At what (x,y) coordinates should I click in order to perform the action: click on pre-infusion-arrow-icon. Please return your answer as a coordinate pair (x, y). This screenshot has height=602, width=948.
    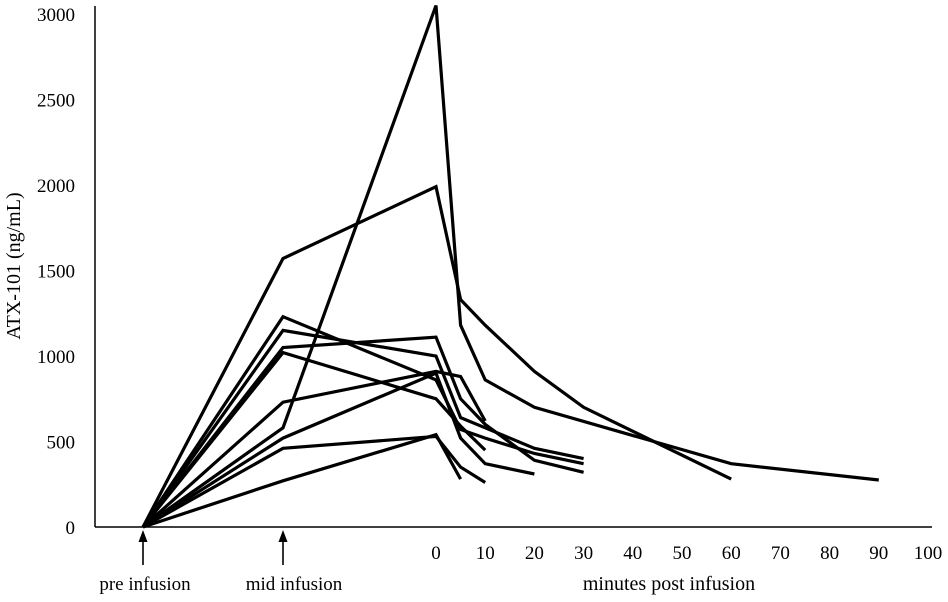
    Looking at the image, I should click on (143, 547).